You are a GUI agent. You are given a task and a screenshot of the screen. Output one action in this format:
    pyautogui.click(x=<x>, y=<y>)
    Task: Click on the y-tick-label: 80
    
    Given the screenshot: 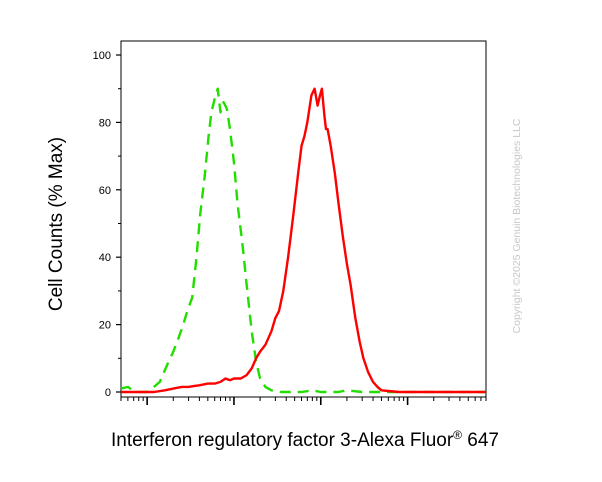 What is the action you would take?
    pyautogui.click(x=105, y=123)
    